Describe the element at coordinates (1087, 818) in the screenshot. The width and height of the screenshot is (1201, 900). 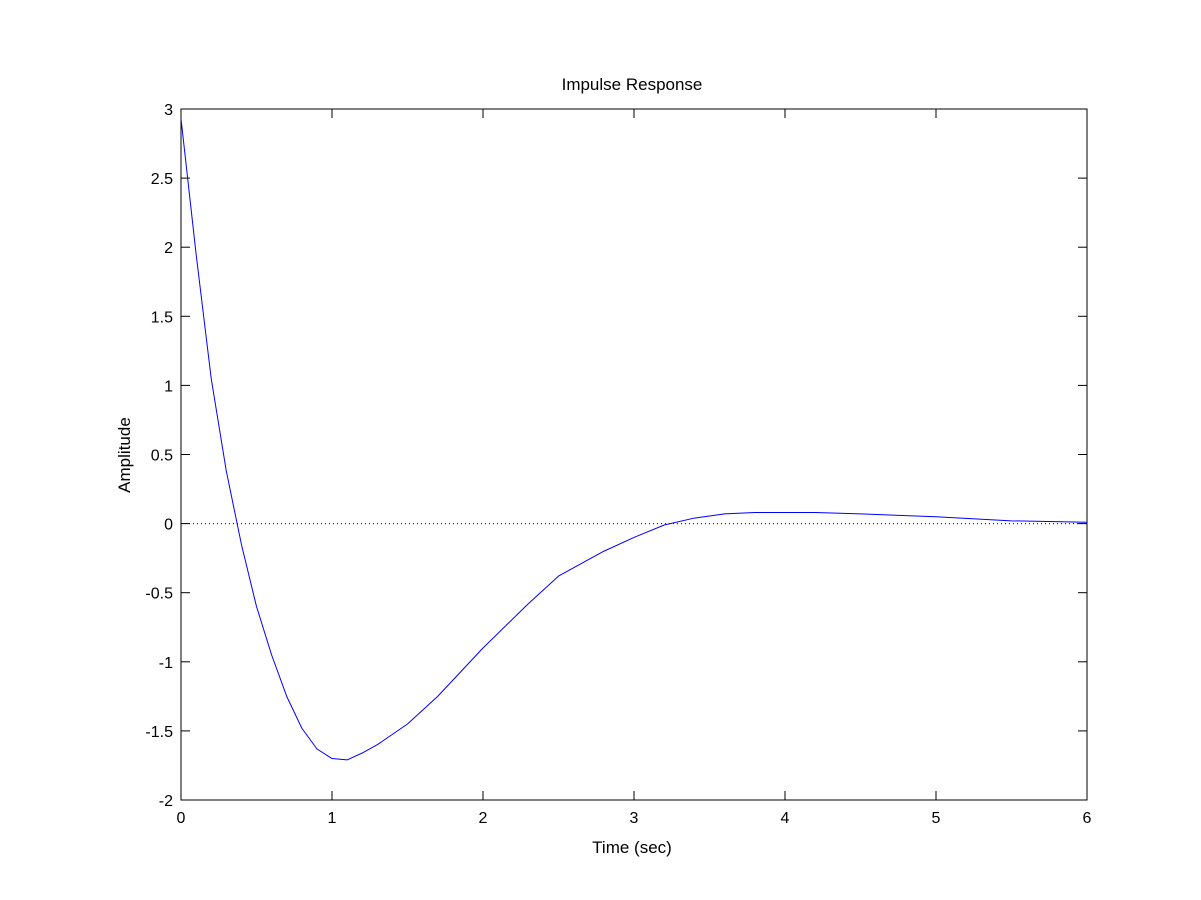
I see `x-tick-label: 6` at that location.